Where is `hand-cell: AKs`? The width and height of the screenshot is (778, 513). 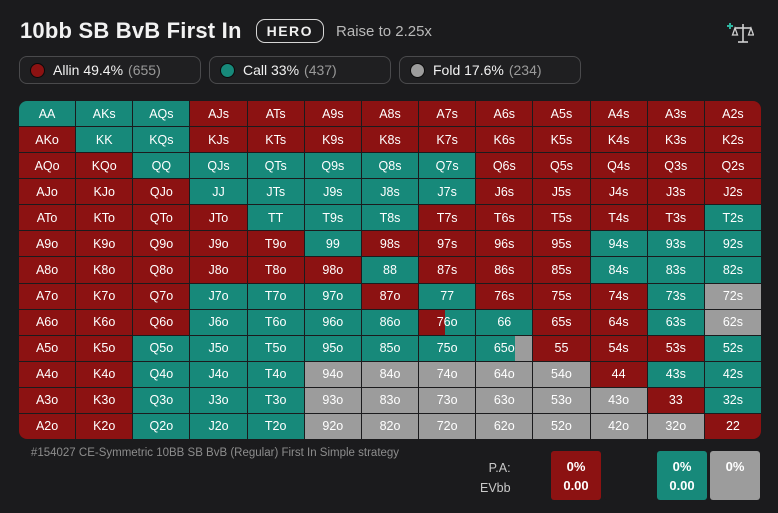
hand-cell: AKs is located at coordinates (104, 114).